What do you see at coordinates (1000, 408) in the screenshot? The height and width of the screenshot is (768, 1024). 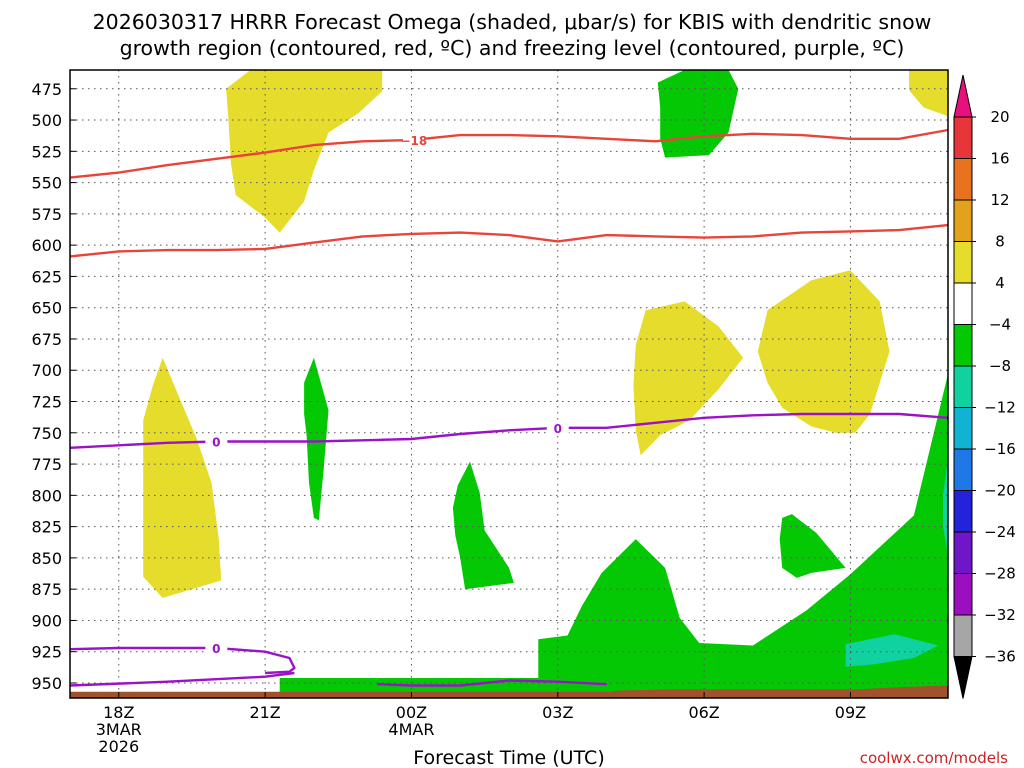 I see `colorbar-level-label-7: −12` at bounding box center [1000, 408].